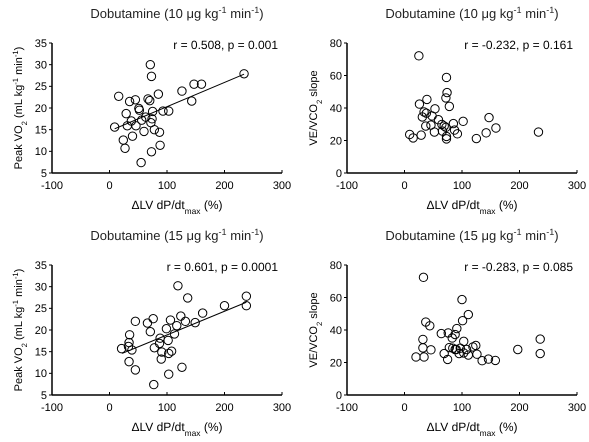  I want to click on x-tick-label: 100, so click(462, 186).